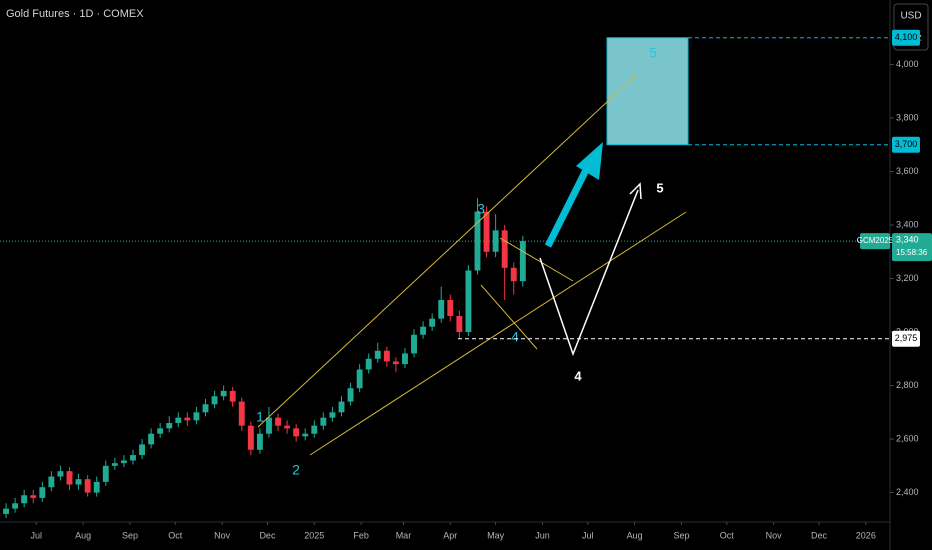 The image size is (932, 550). I want to click on x-tick-label: Mar, so click(404, 535).